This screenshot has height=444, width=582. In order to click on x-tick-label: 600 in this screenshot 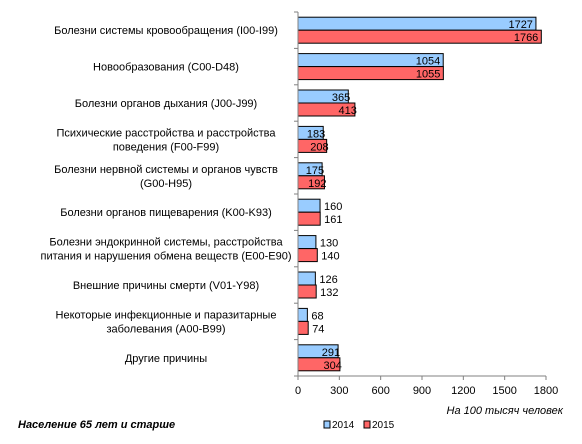, I will do `click(380, 391)`.